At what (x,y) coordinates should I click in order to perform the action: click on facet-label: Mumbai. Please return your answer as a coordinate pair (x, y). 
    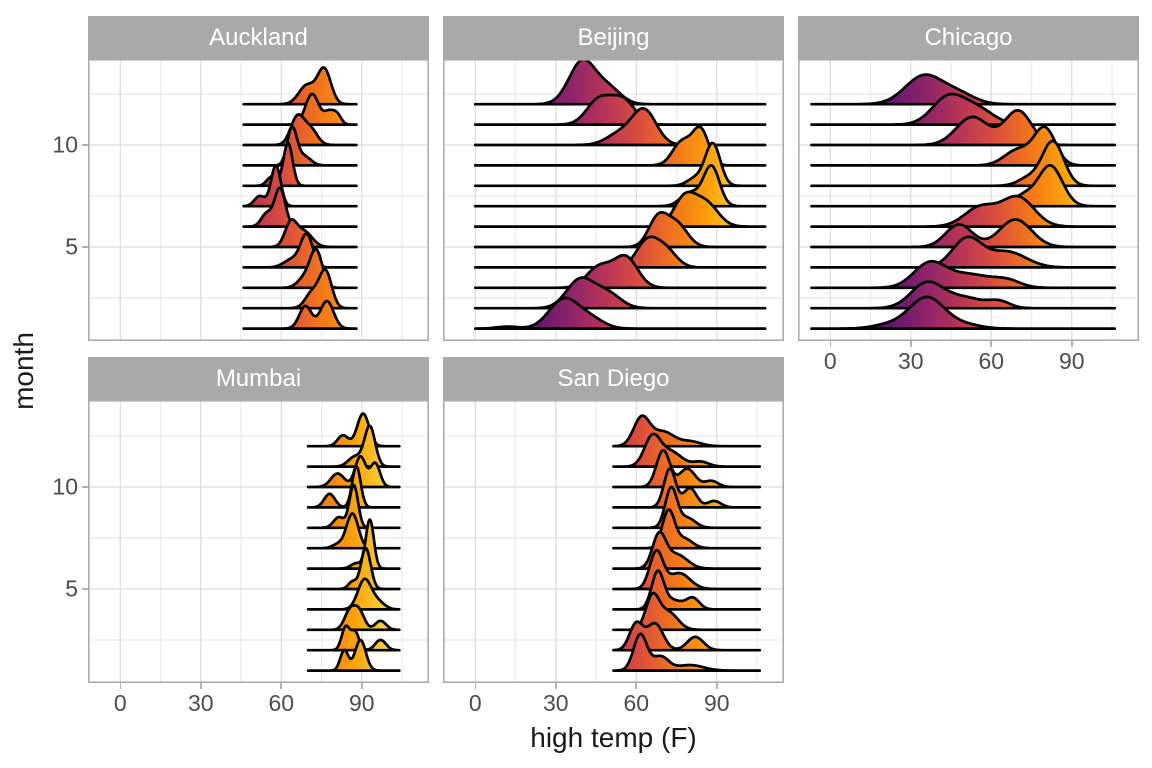
    Looking at the image, I should click on (258, 378).